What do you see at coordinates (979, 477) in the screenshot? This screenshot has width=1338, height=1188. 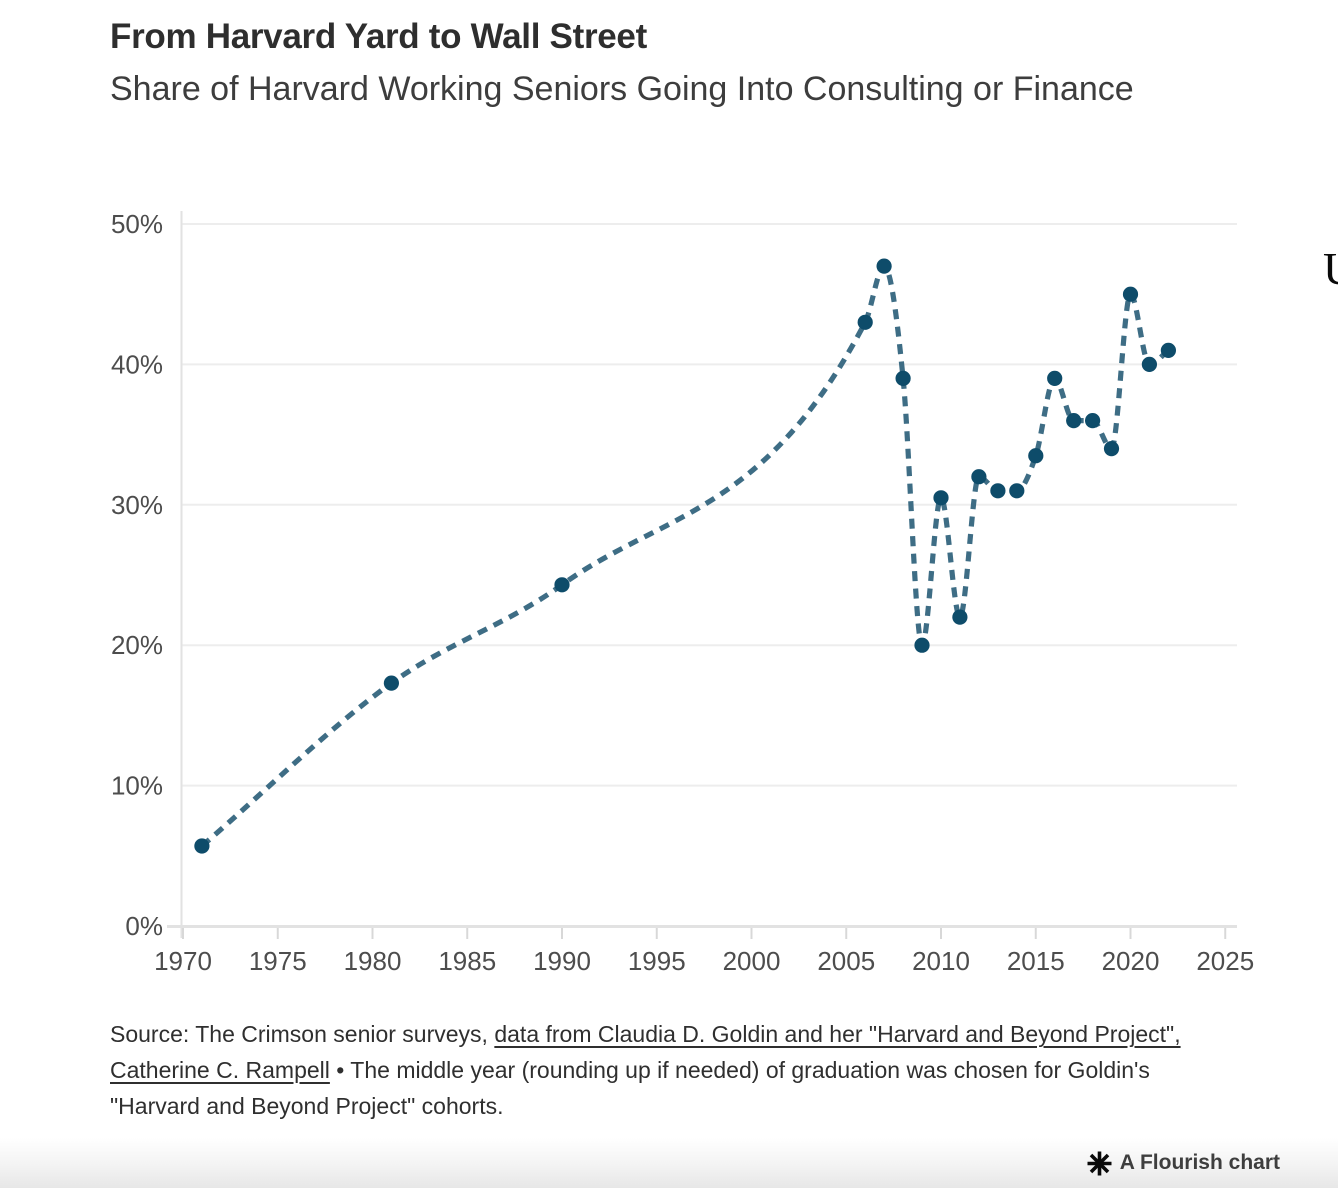 I see `data-point-2012` at bounding box center [979, 477].